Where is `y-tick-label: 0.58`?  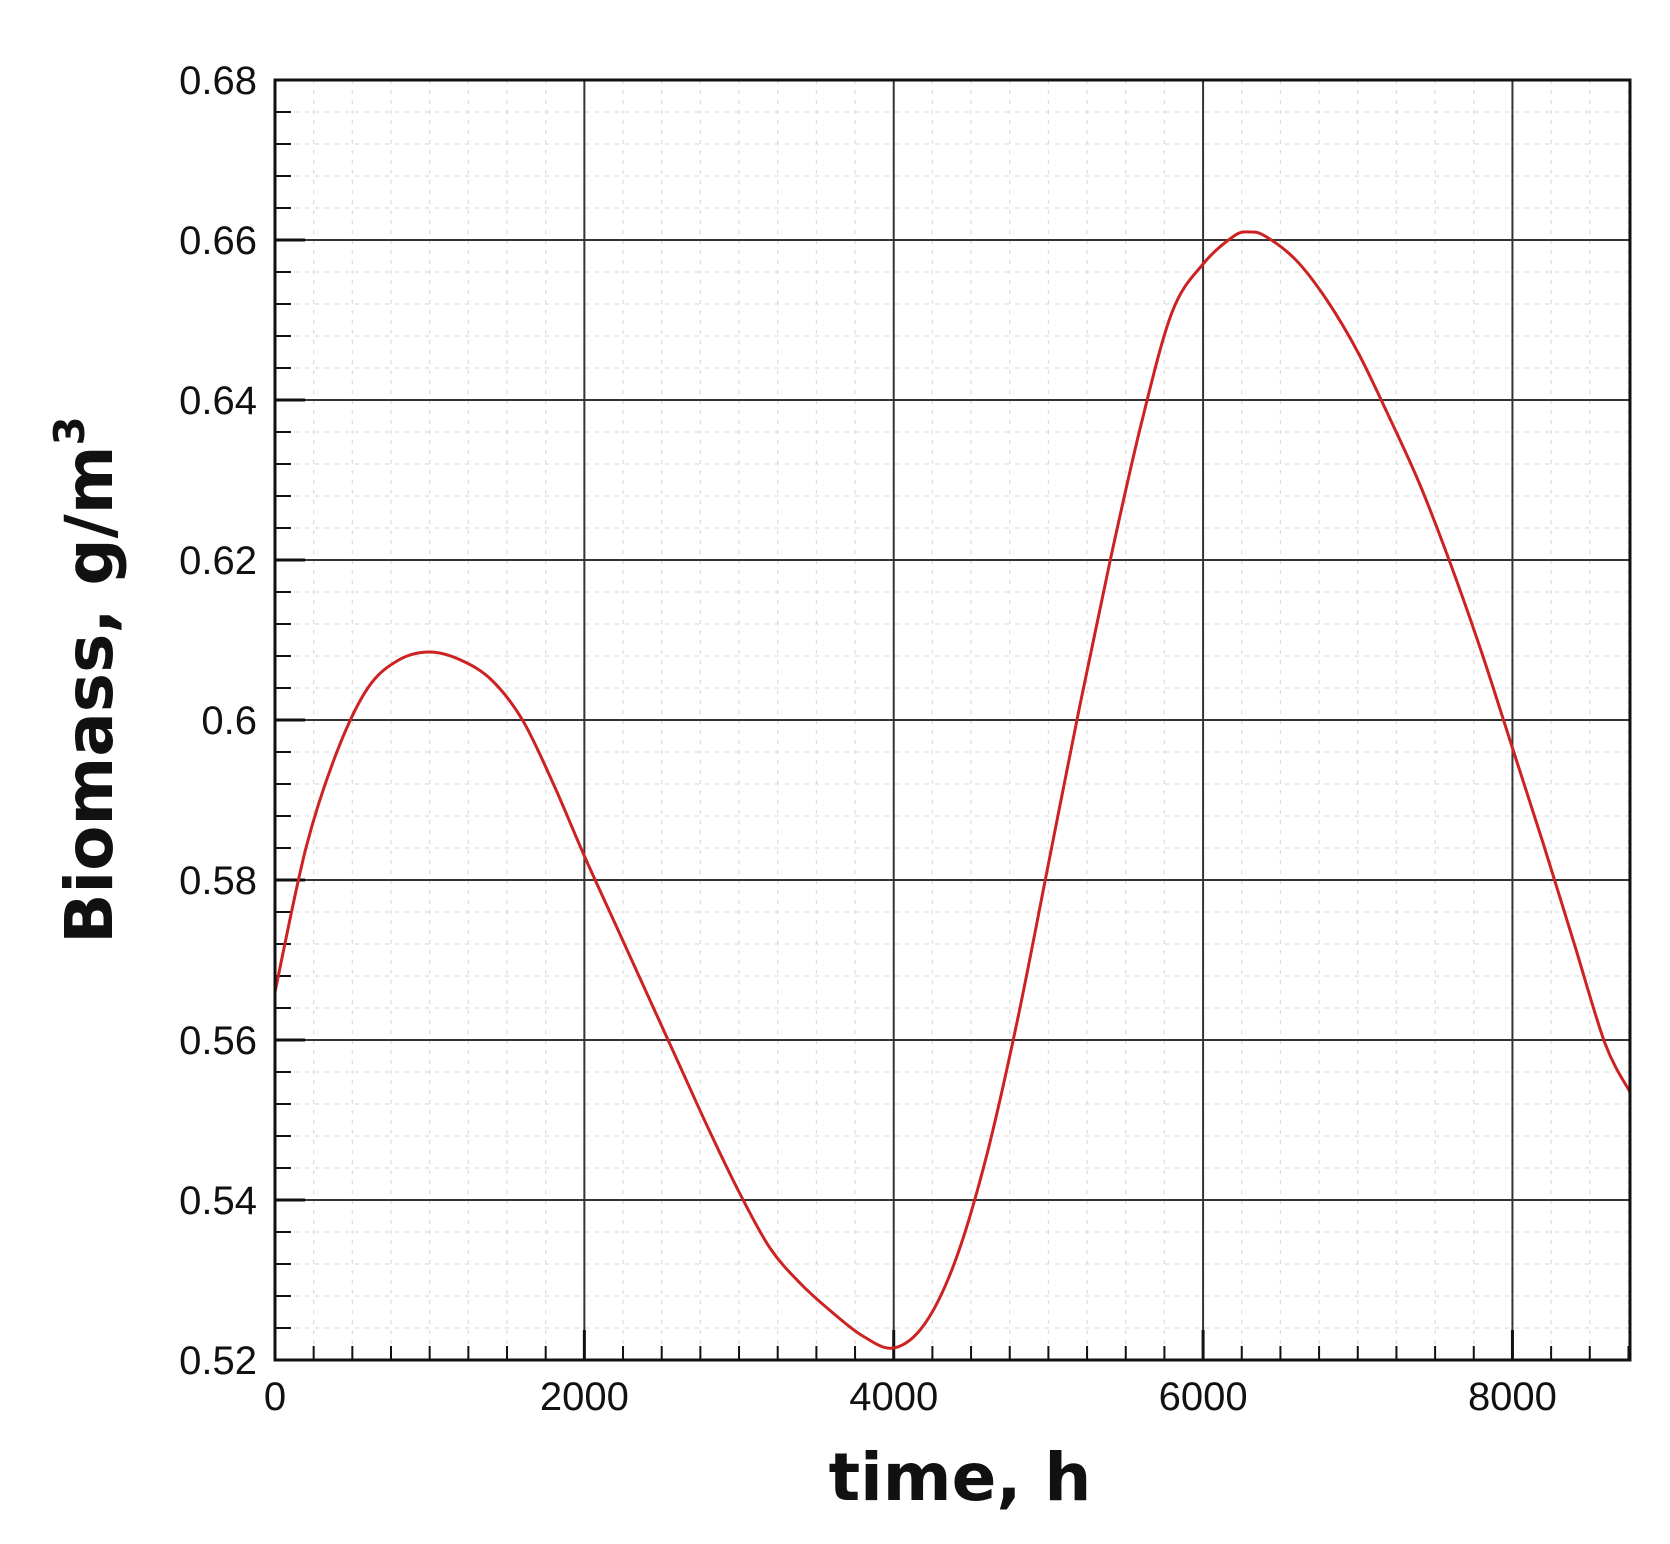 y-tick-label: 0.58 is located at coordinates (218, 881).